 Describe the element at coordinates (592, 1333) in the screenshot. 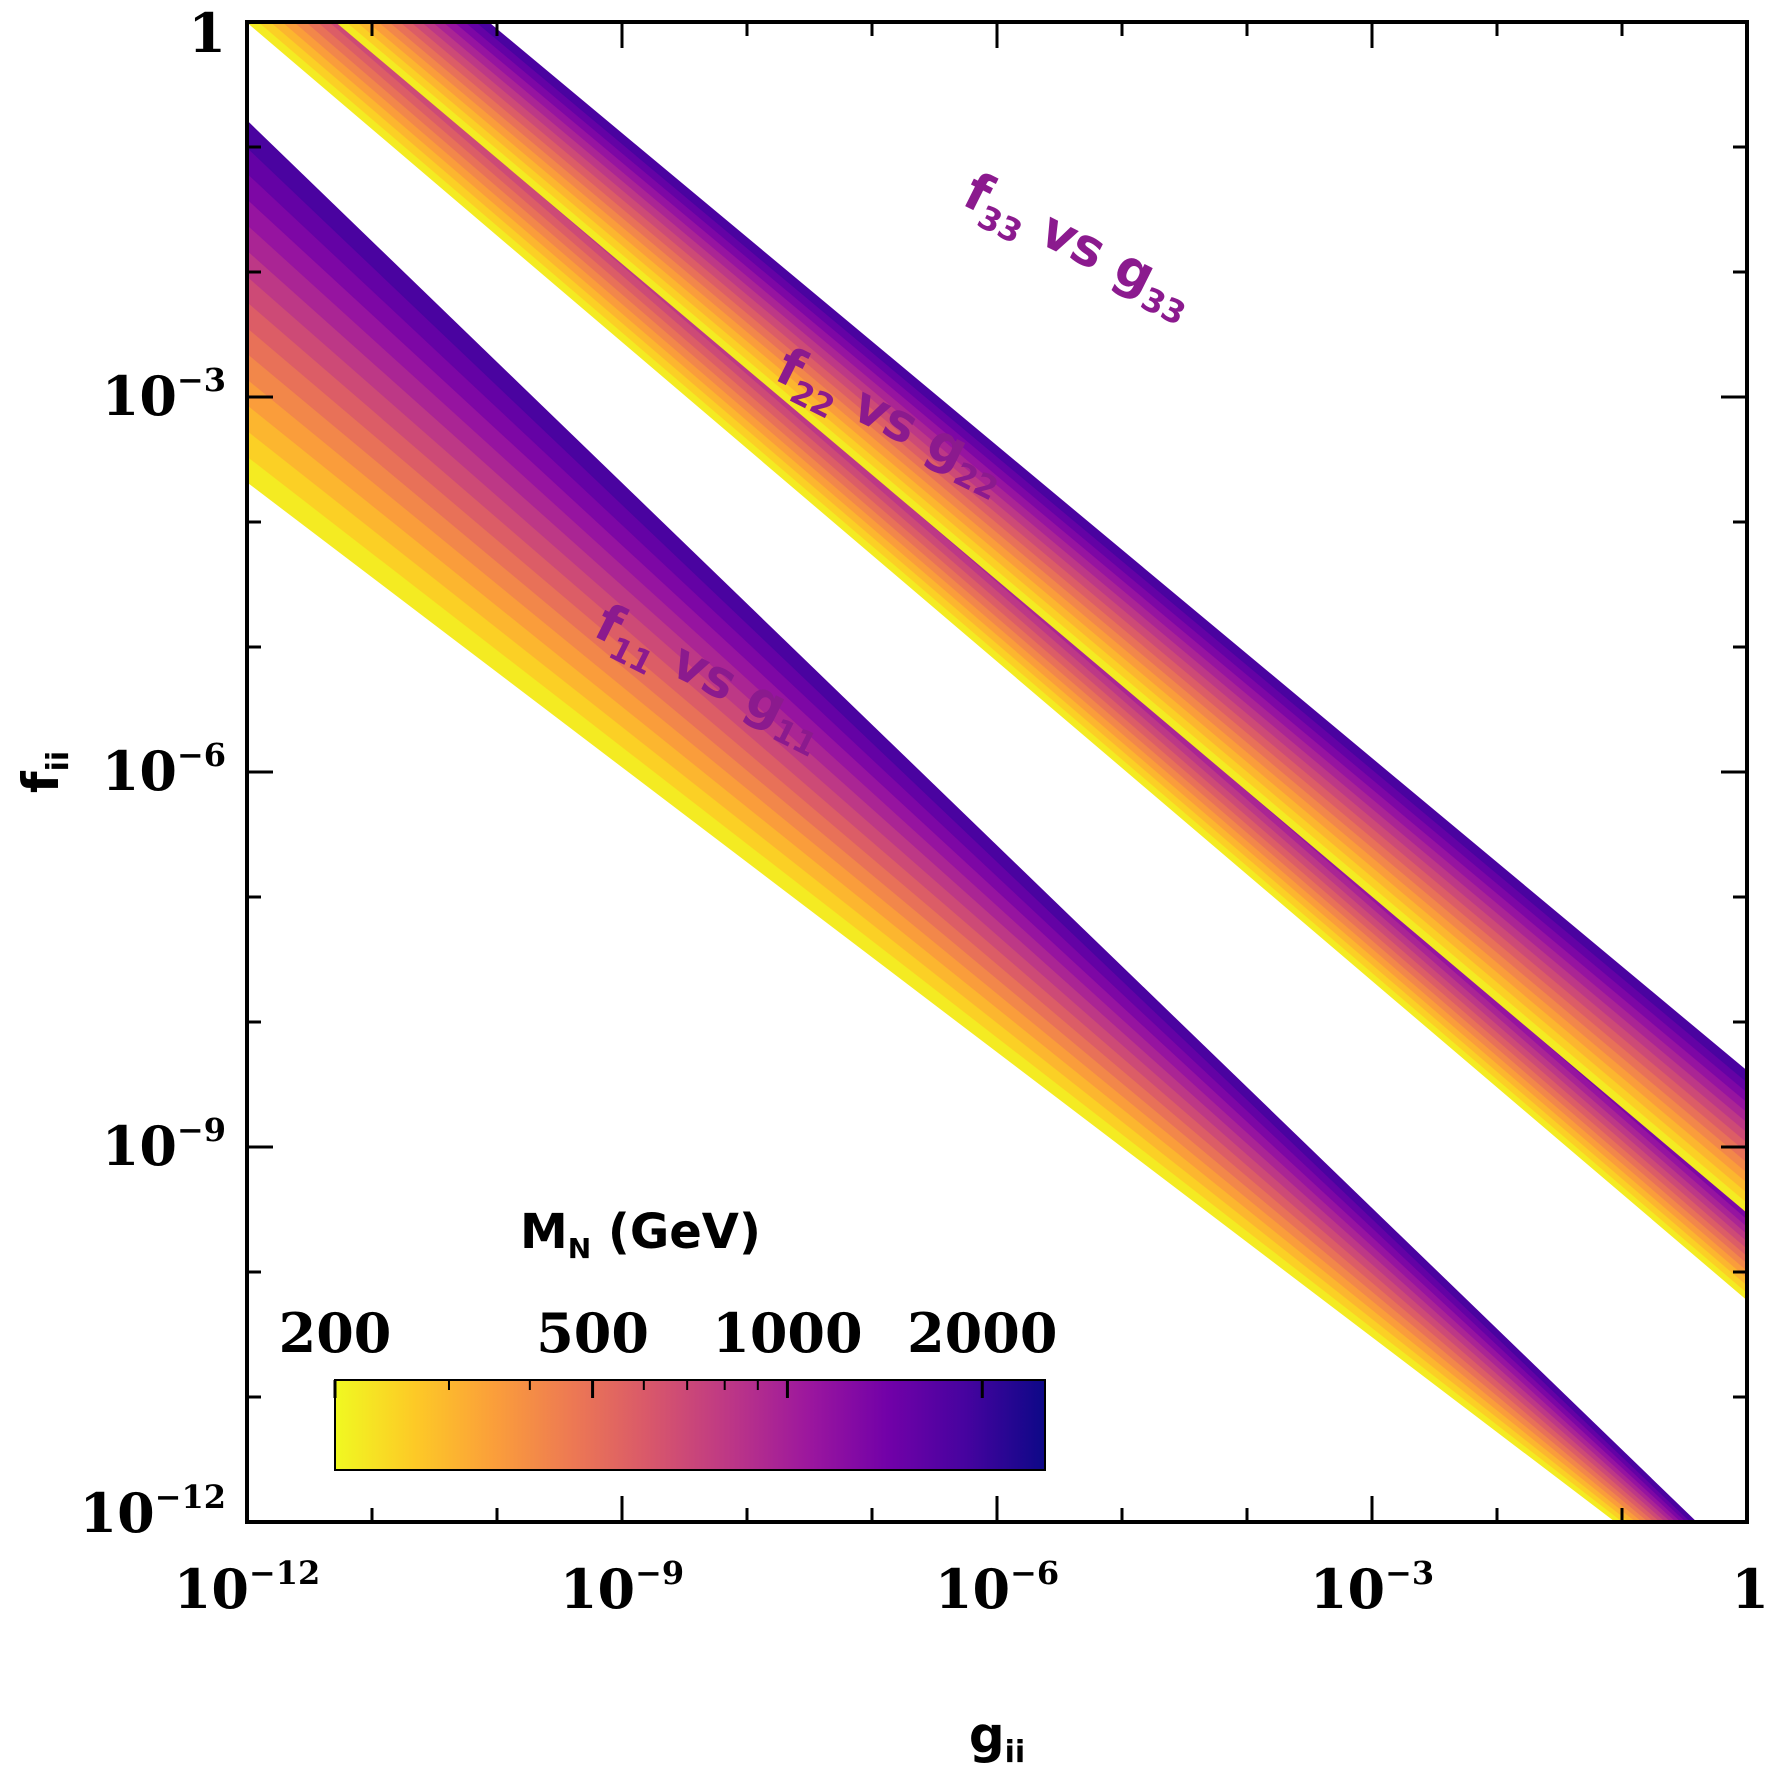

I see `colorbar-tick-label: 500` at that location.